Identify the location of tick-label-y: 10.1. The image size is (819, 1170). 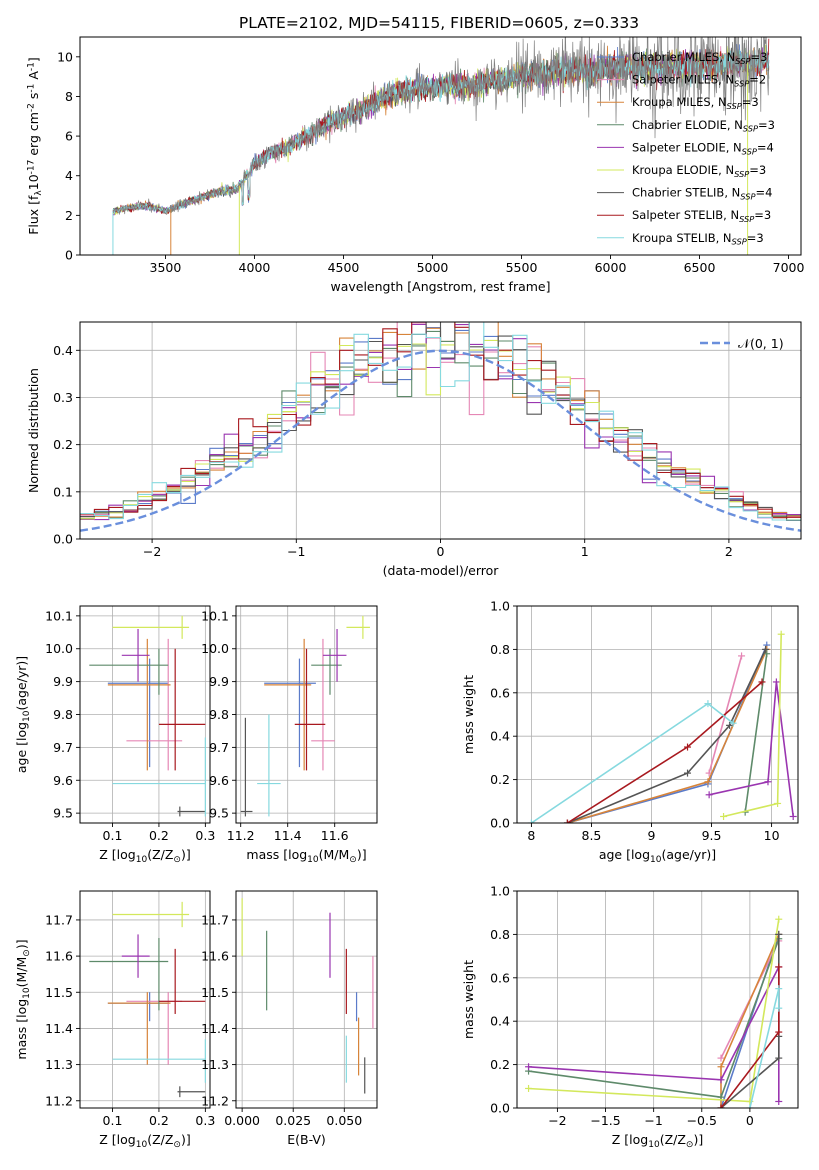
(59, 615).